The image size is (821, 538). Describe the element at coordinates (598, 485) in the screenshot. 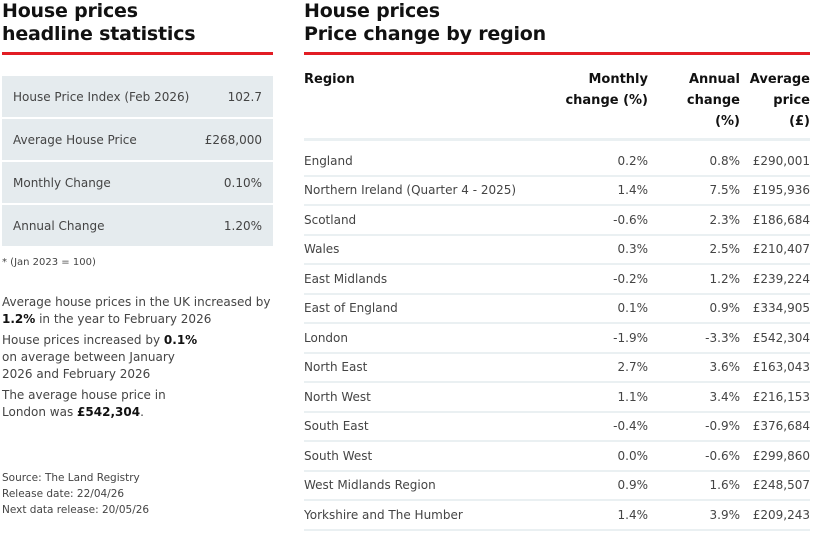

I see `monthly-change-cell: 0.9%` at that location.